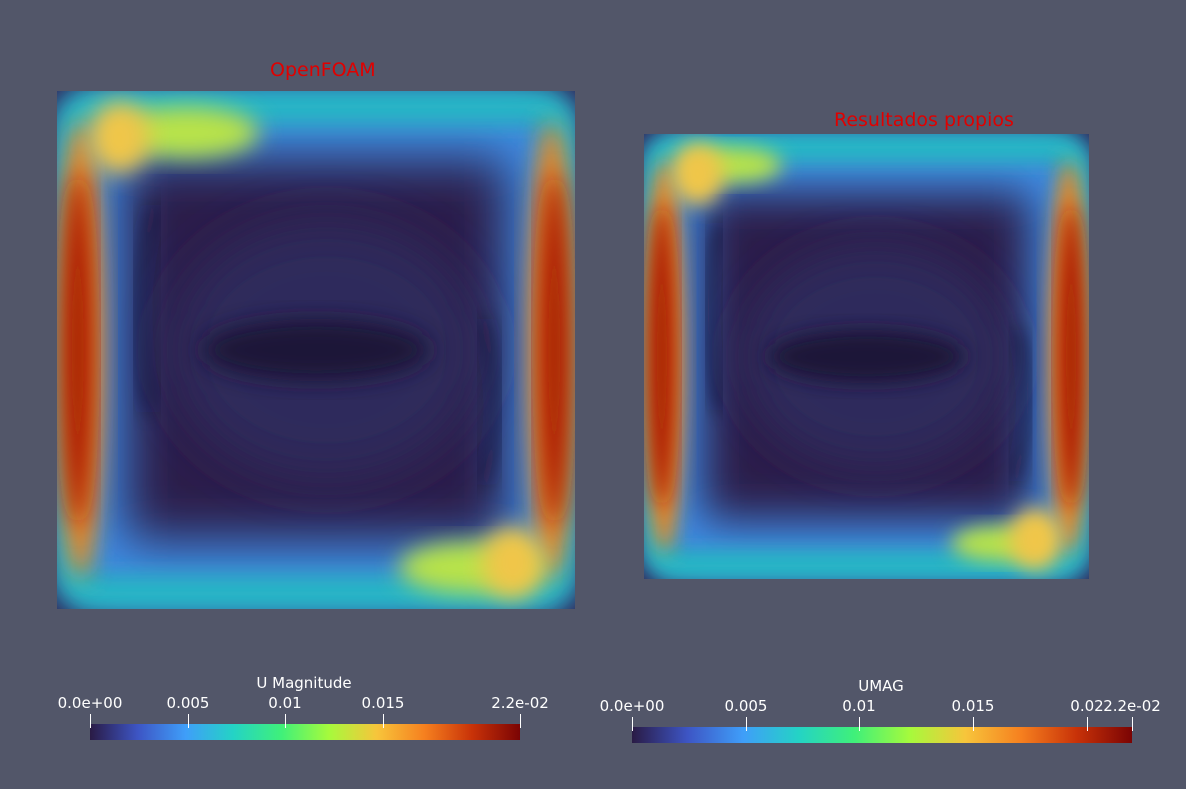  I want to click on view-title-openfoam: OpenFOAM, so click(323, 70).